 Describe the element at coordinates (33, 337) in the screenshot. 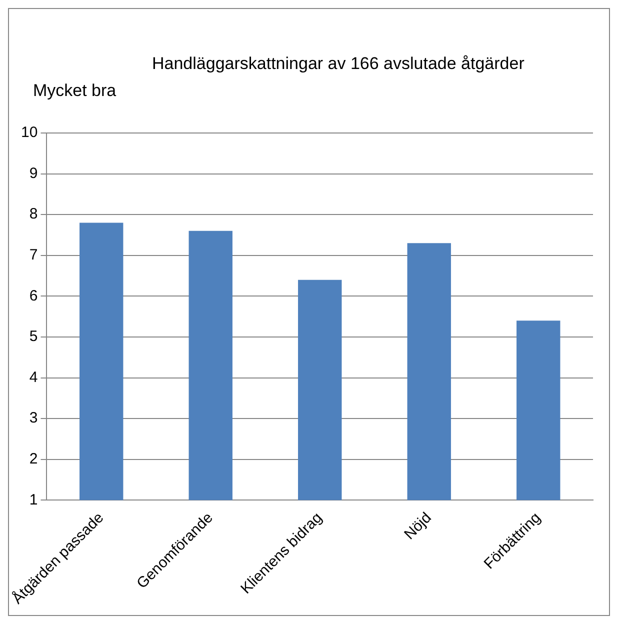

I see `y-tick-label: 5` at that location.